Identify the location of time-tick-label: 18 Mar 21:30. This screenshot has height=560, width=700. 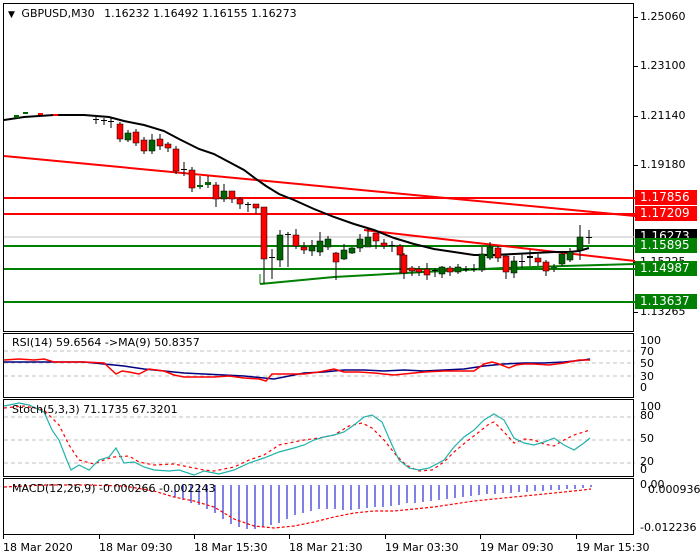
(326, 547).